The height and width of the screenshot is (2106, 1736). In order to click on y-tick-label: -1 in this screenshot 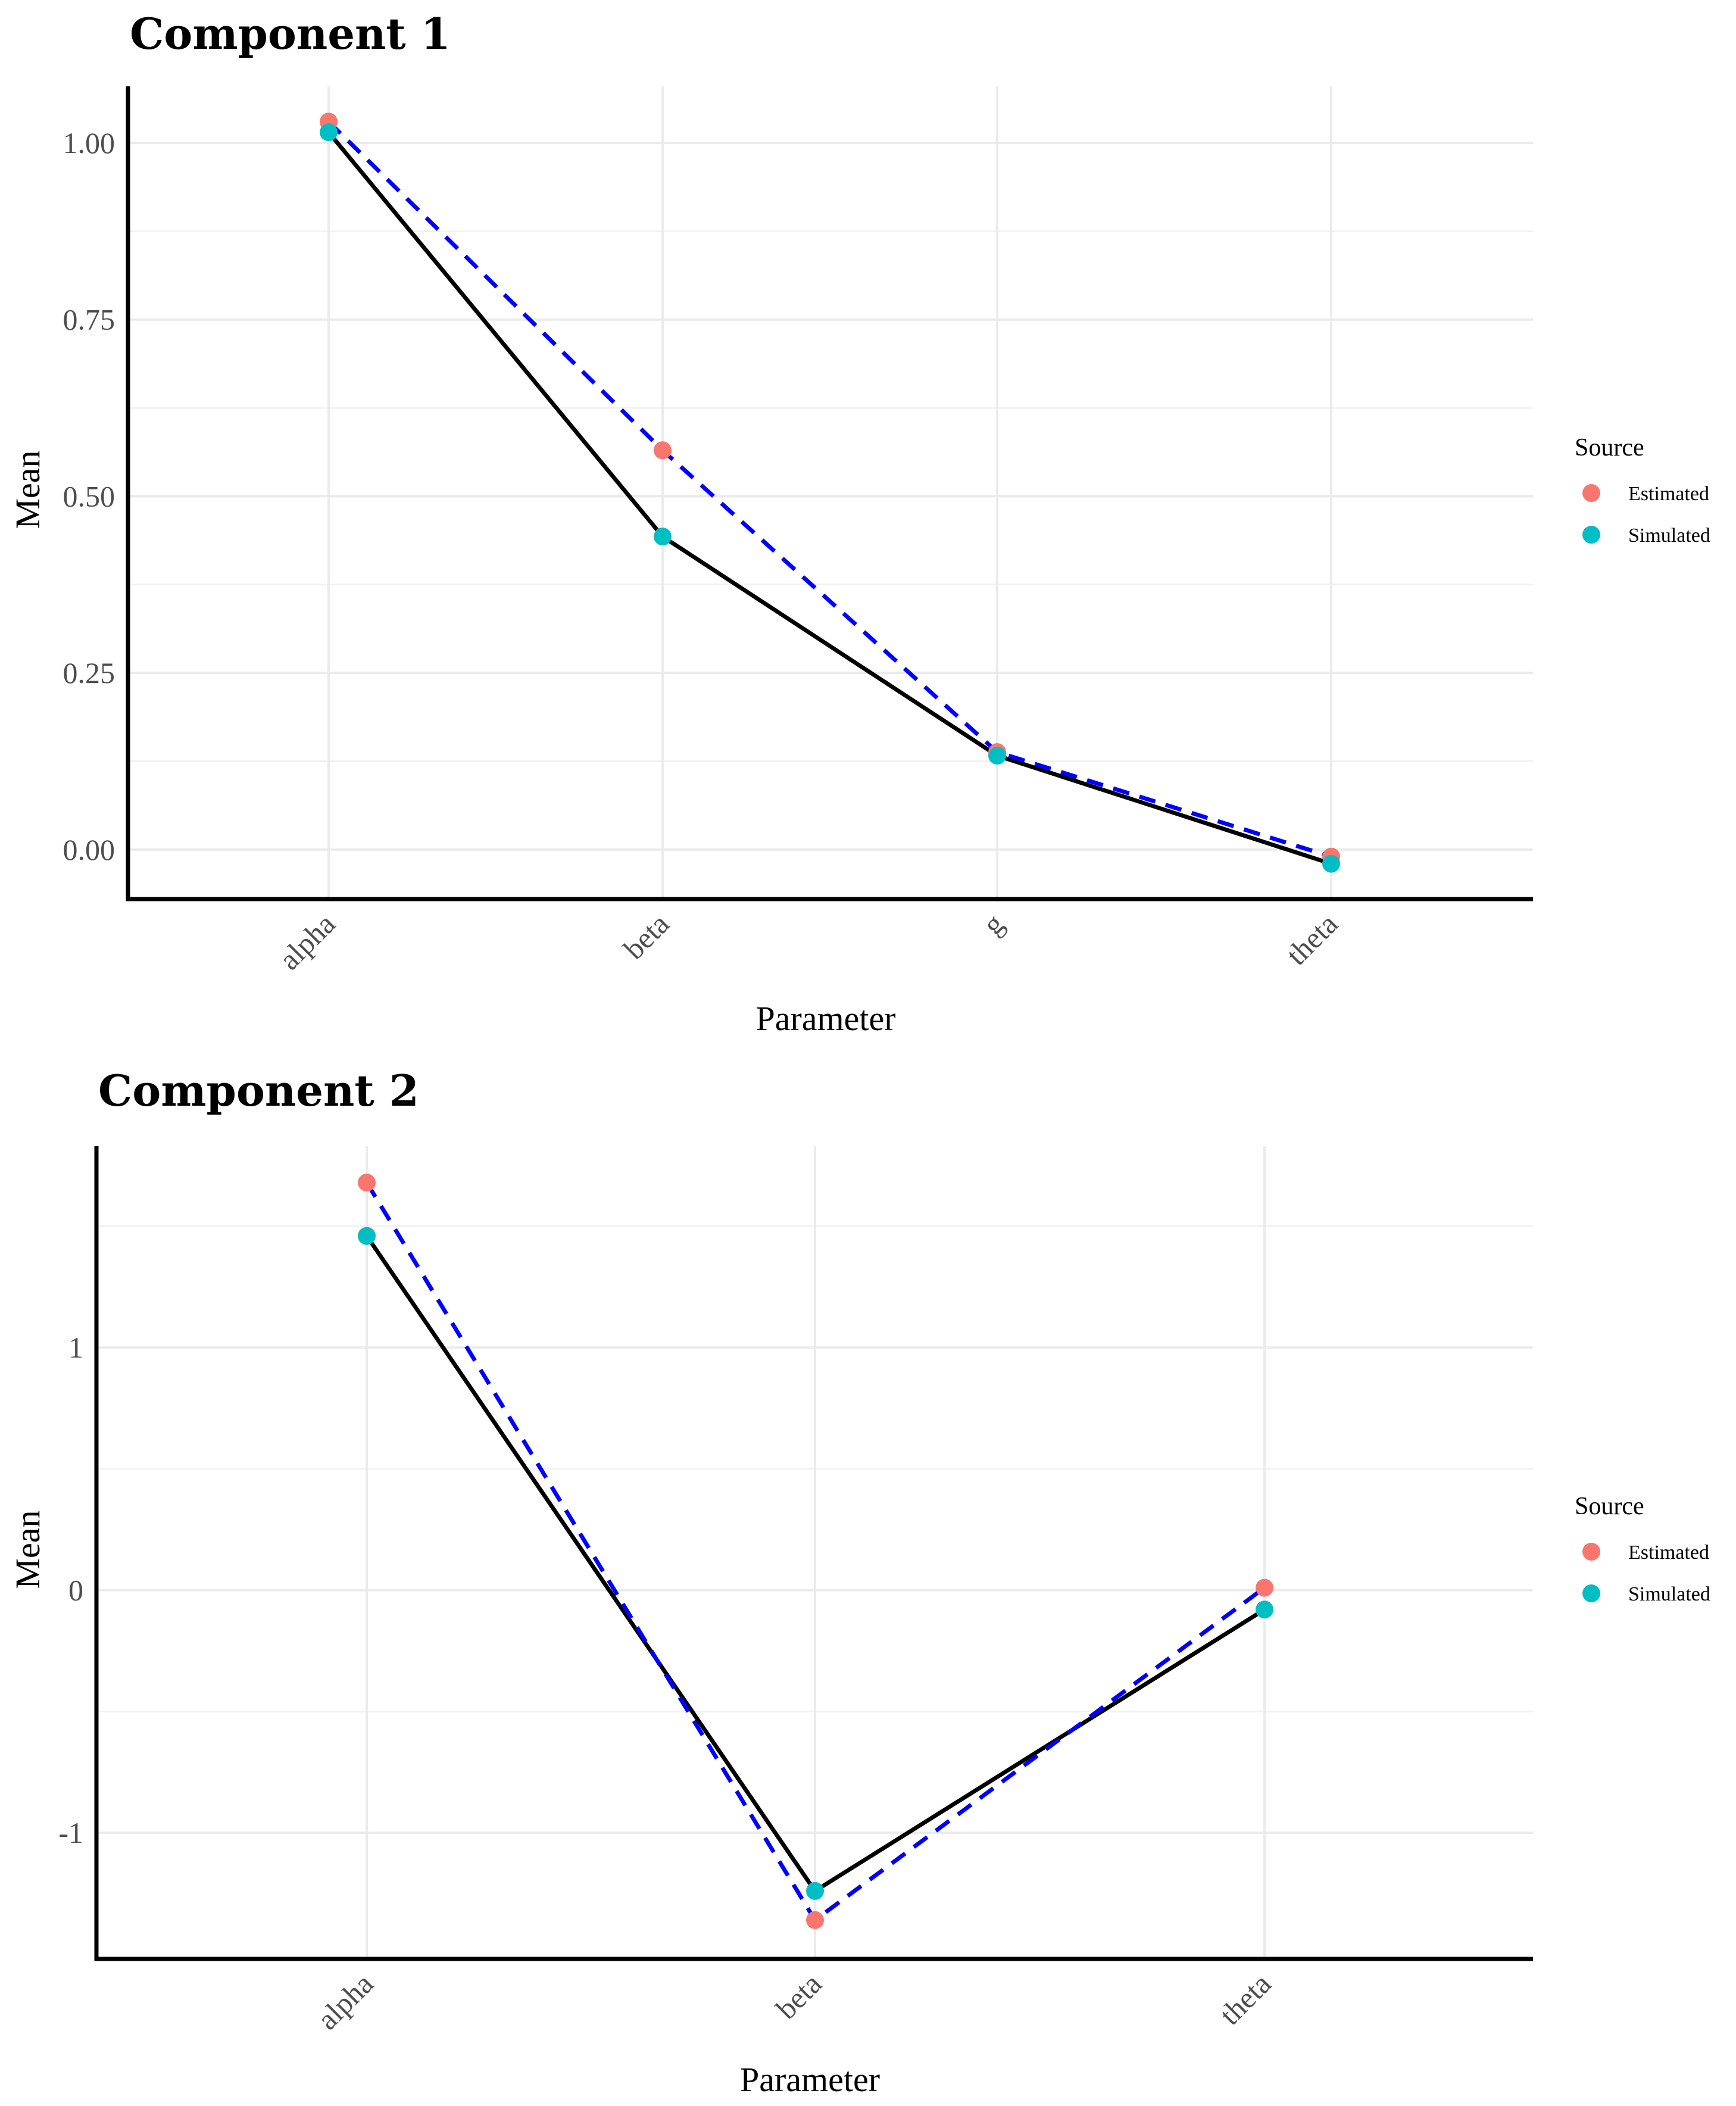, I will do `click(70, 1832)`.